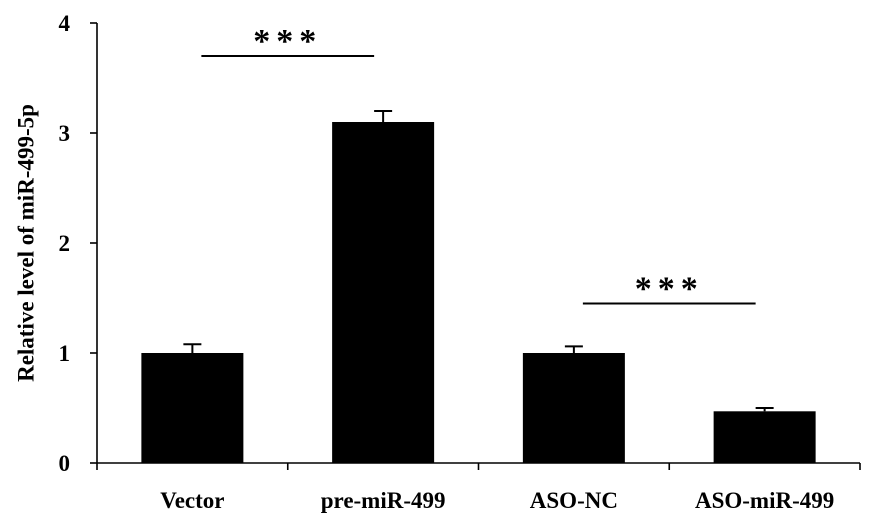  Describe the element at coordinates (65, 463) in the screenshot. I see `y-tick-label: 0` at that location.